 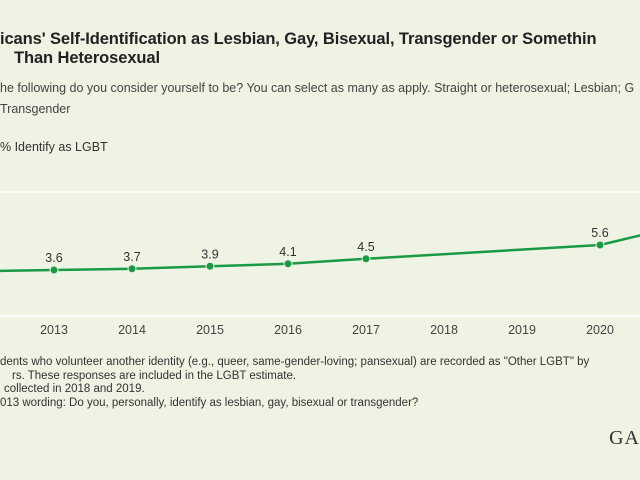 I want to click on data-label: 5.6, so click(x=599, y=233).